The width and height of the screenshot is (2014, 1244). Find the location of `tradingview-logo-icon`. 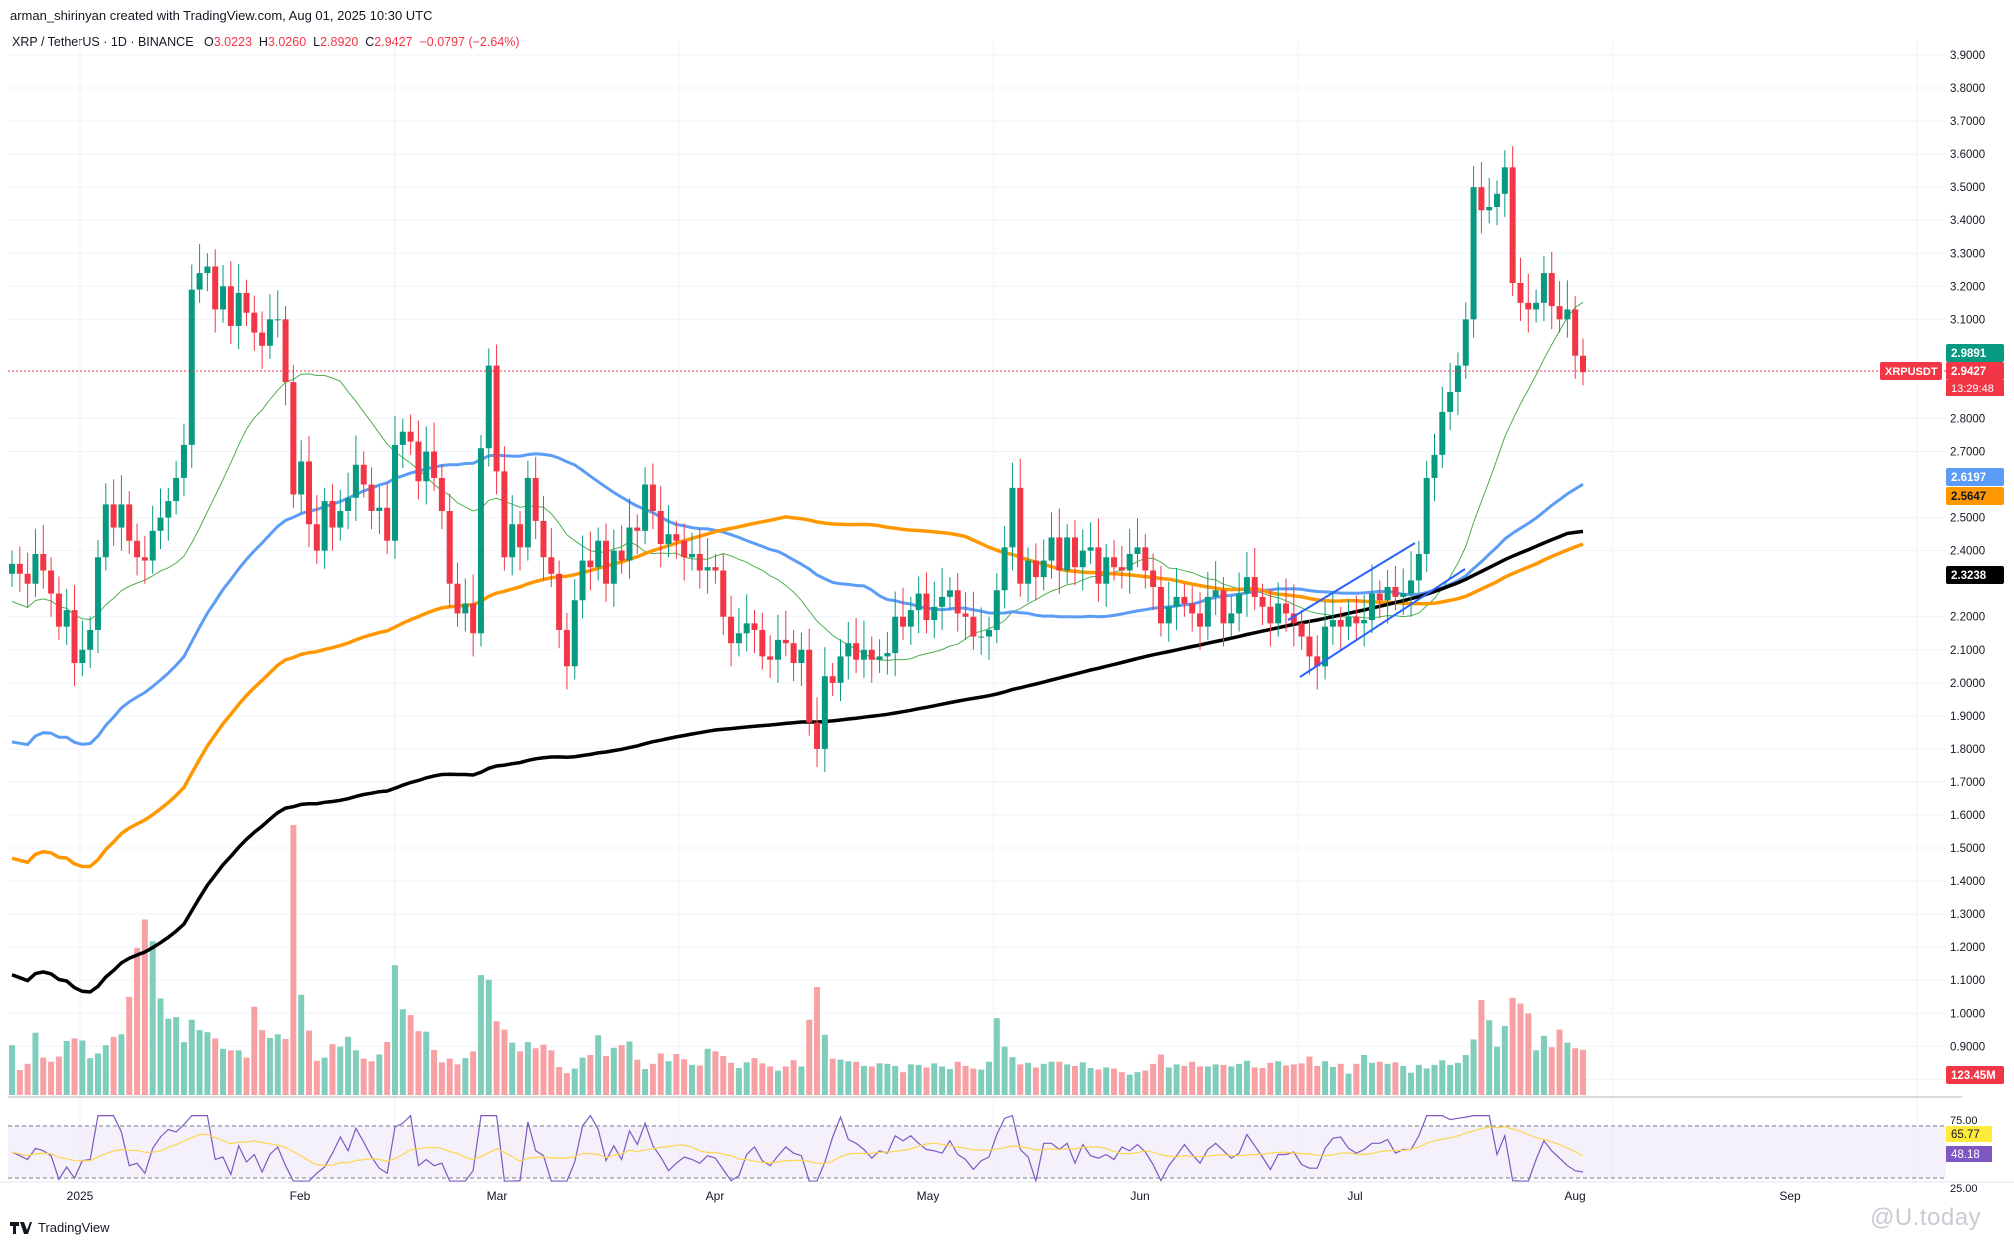

tradingview-logo-icon is located at coordinates (21, 1227).